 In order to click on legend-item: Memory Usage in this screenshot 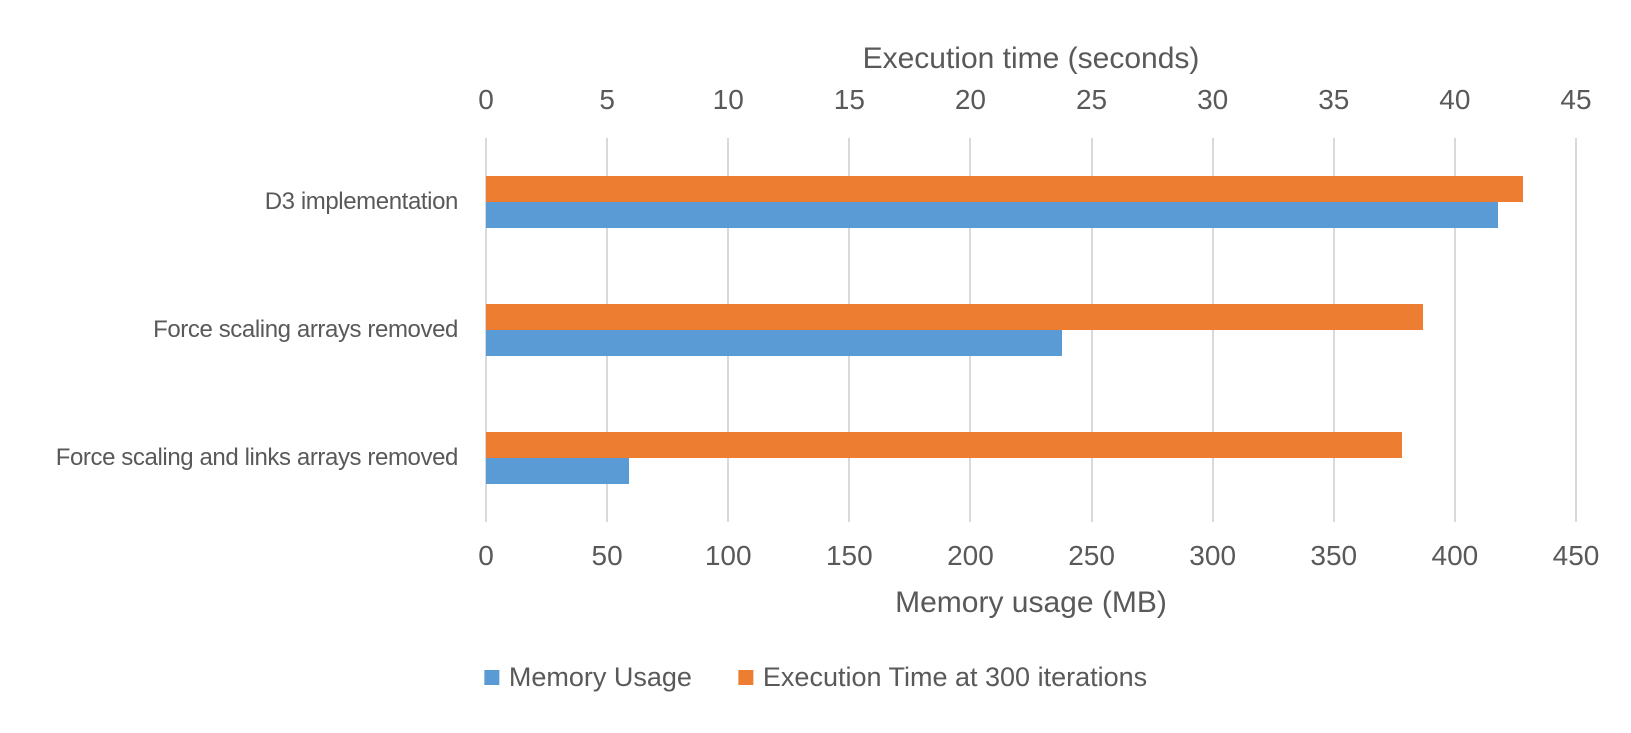, I will do `click(587, 677)`.